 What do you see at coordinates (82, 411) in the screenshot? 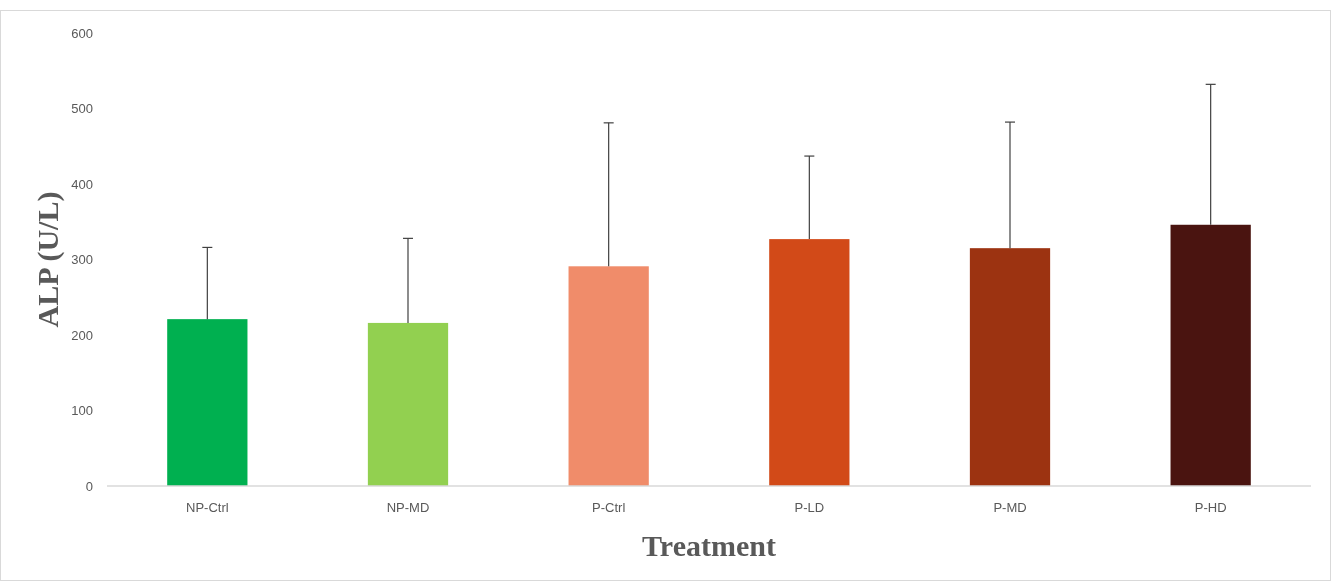
I see `y-tick-label: 100` at bounding box center [82, 411].